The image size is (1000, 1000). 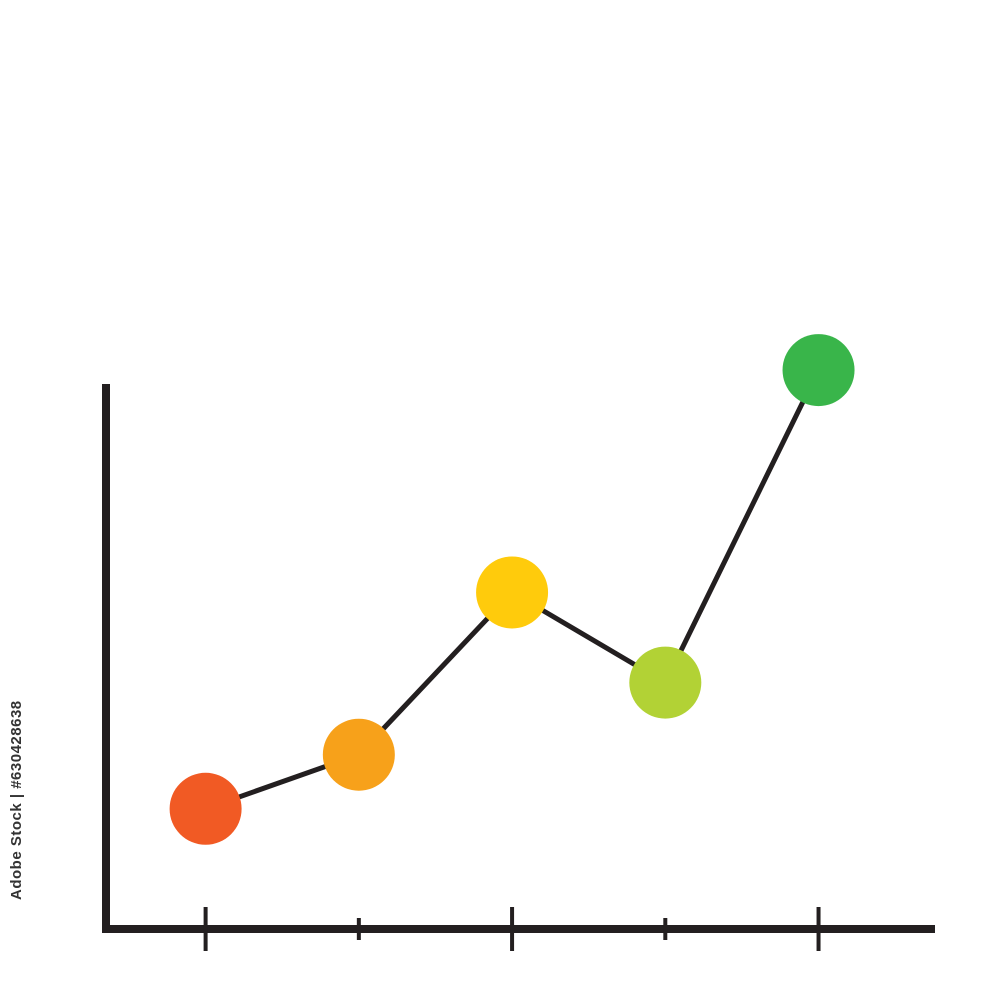 What do you see at coordinates (16, 800) in the screenshot?
I see `stock-id-text: Adobe Stock | #630428638` at bounding box center [16, 800].